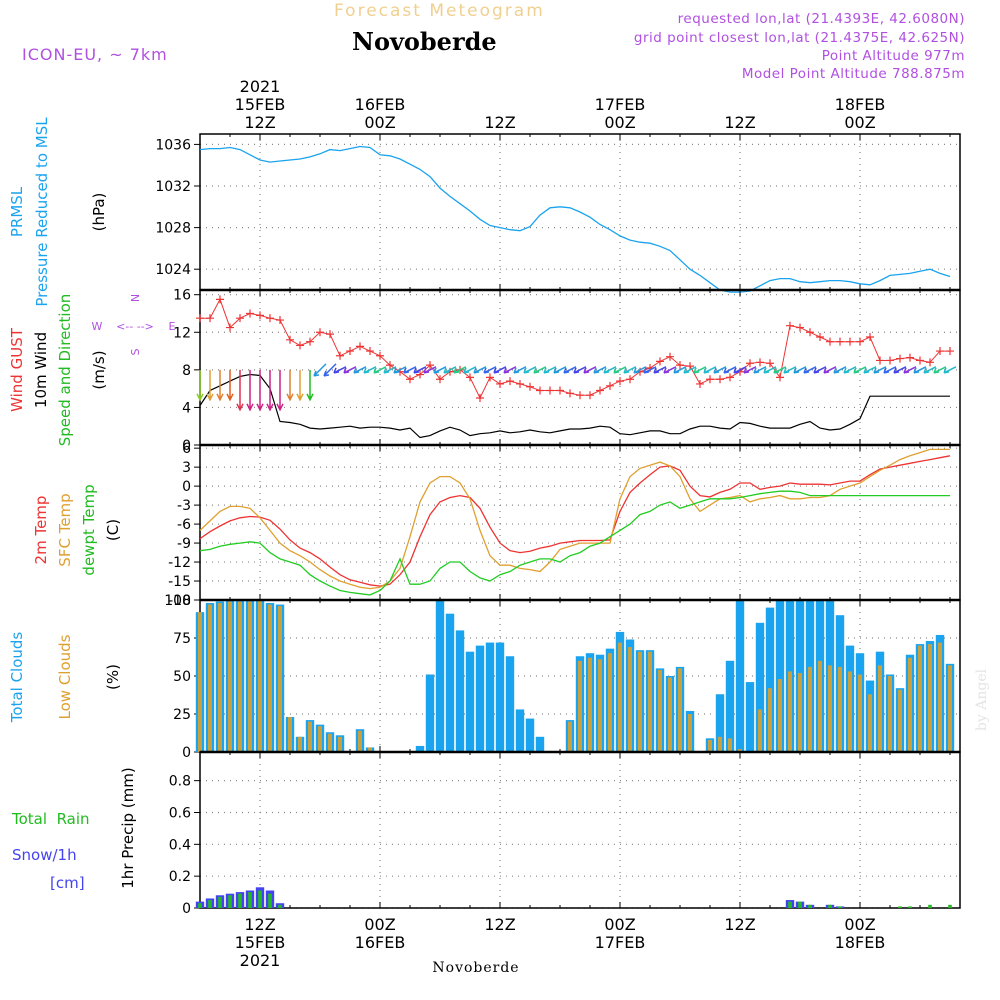 This screenshot has width=1000, height=1000. Describe the element at coordinates (260, 104) in the screenshot. I see `top-date-label: 15FEB` at that location.